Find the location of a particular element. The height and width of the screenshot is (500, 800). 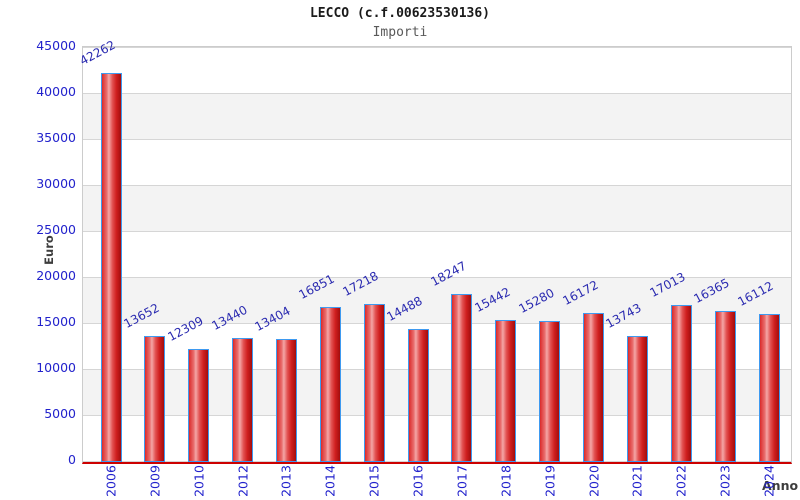

y-tick-label: 0 is located at coordinates (72, 459).